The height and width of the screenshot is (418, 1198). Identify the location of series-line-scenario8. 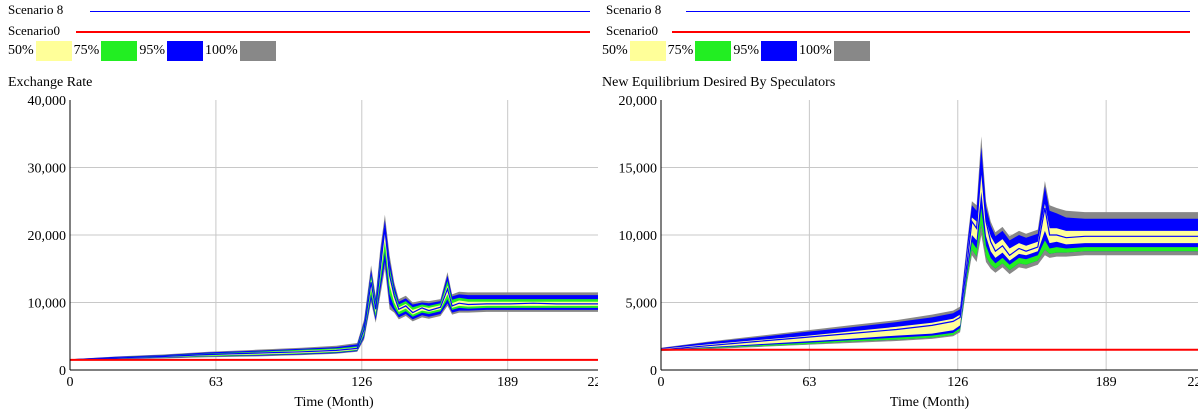
(333, 294).